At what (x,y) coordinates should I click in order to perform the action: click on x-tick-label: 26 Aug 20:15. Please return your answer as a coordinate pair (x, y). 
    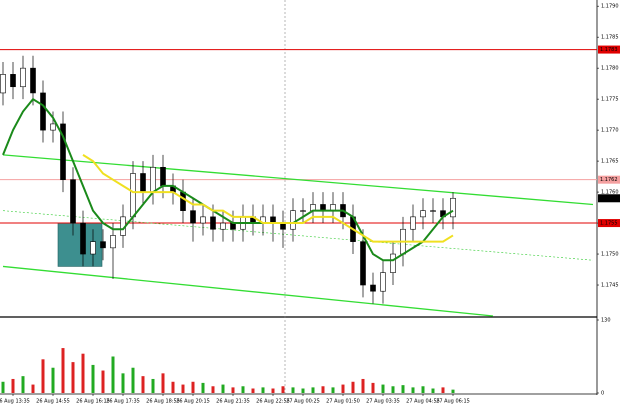
    Looking at the image, I should click on (193, 402).